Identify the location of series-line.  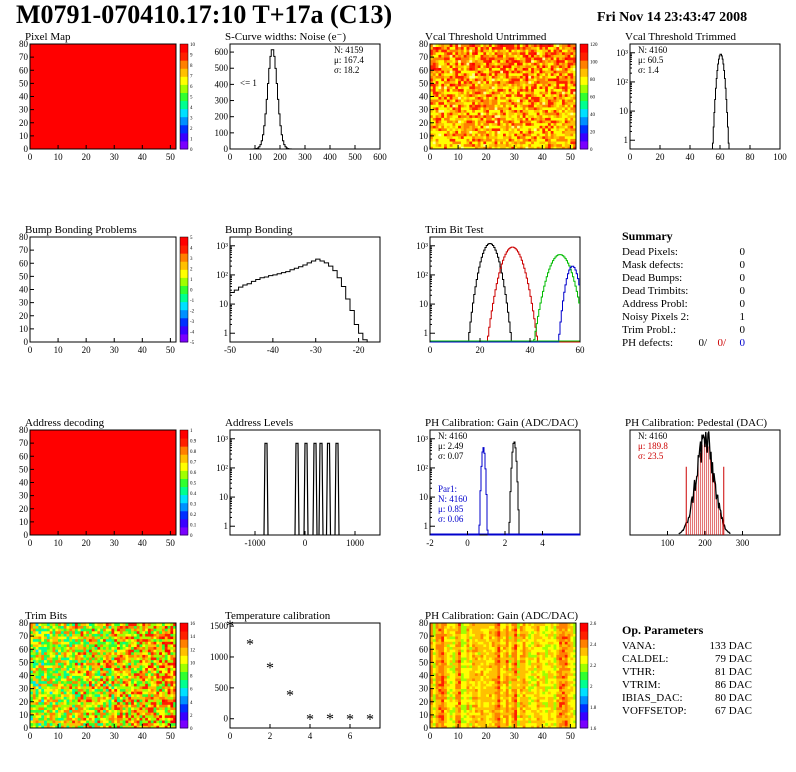
(505, 304).